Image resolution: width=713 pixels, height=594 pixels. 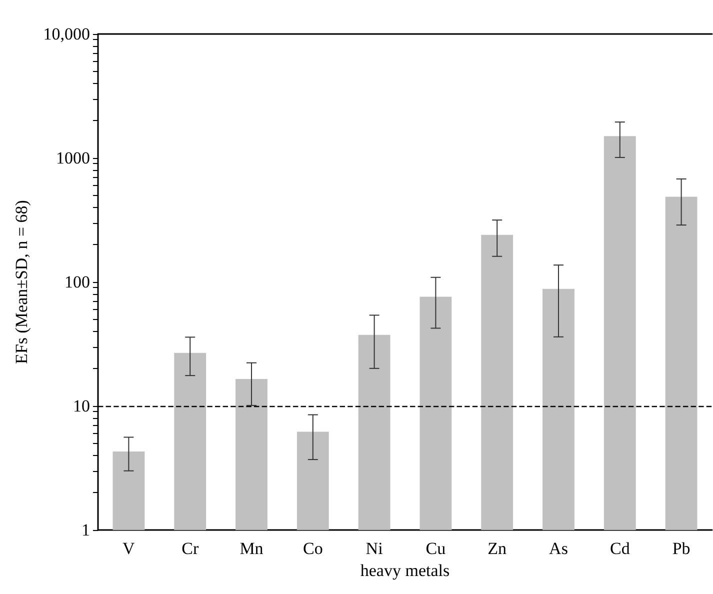 I want to click on x-tick-label: Pb, so click(x=681, y=548).